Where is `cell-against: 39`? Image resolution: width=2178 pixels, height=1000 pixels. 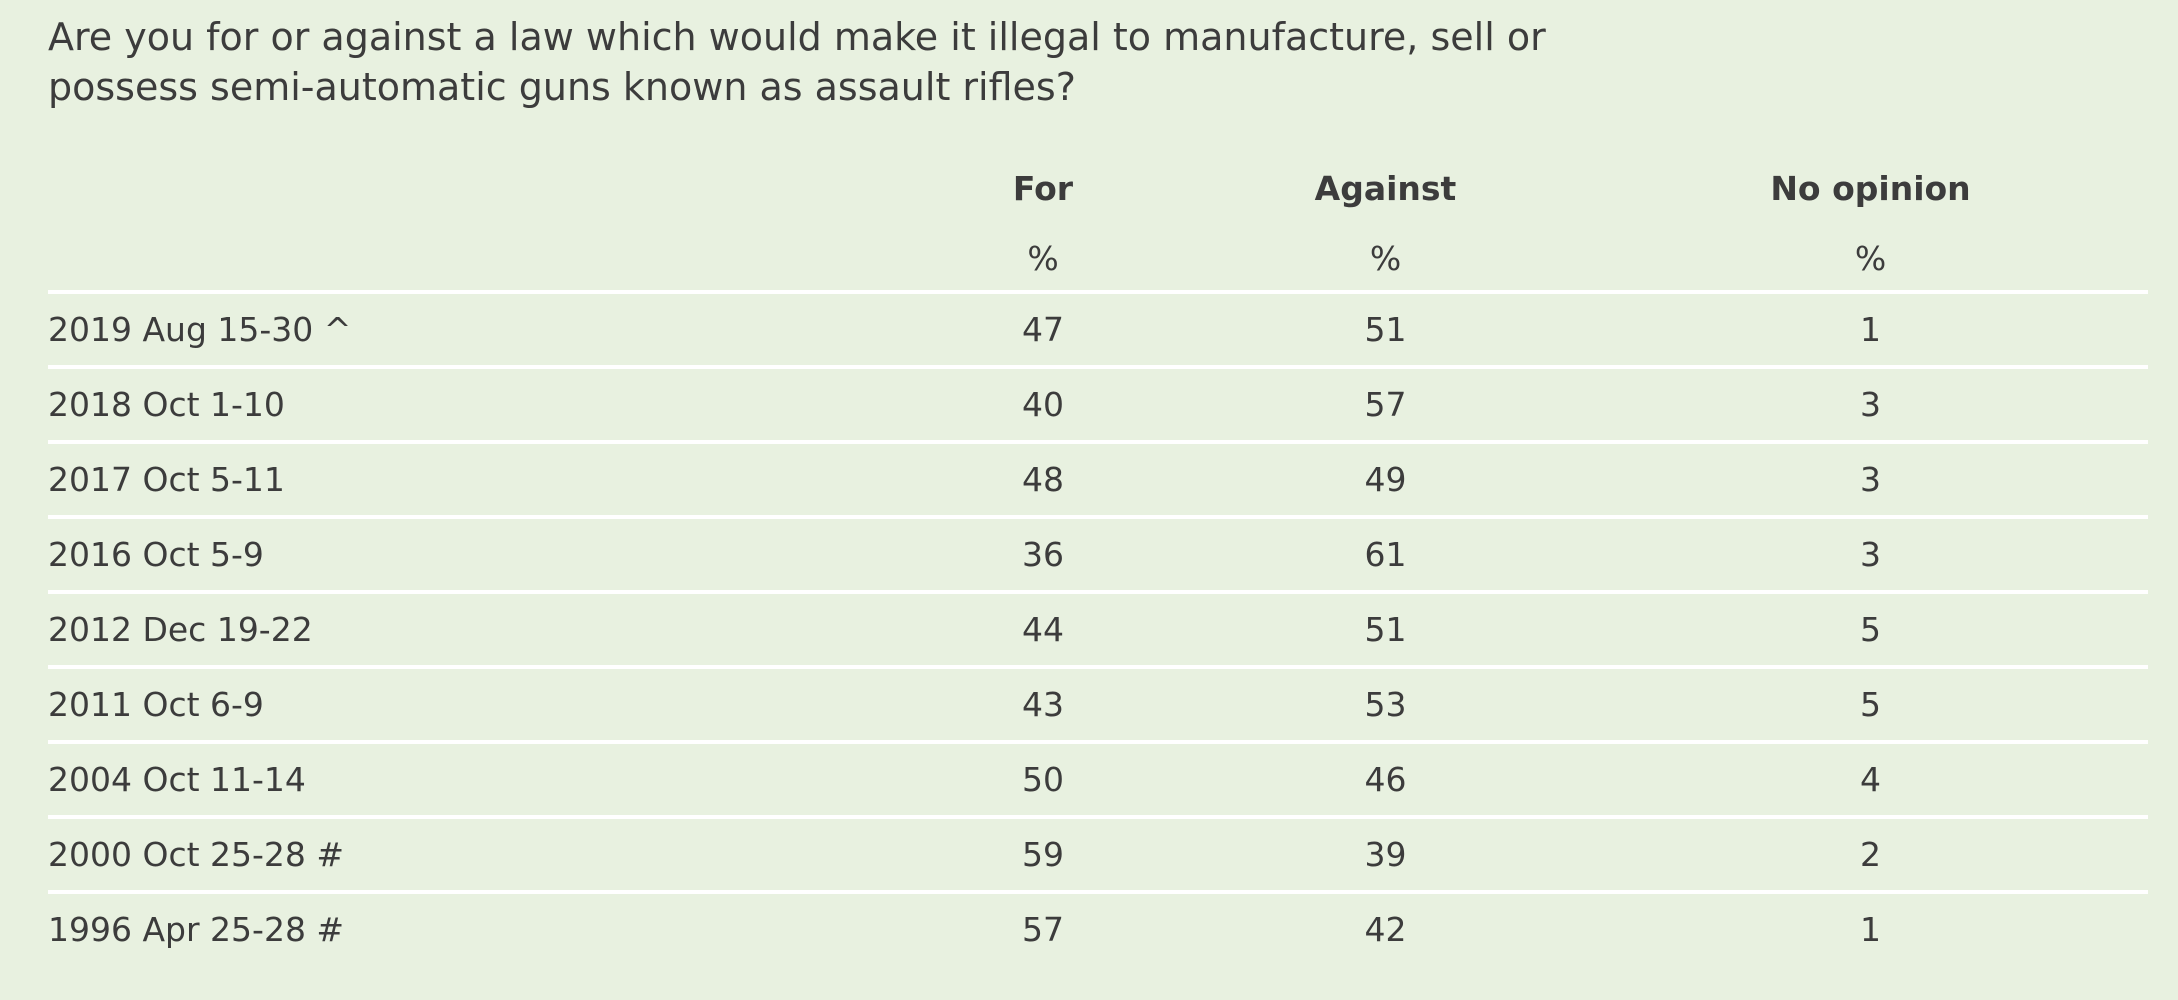 cell-against: 39 is located at coordinates (1385, 853).